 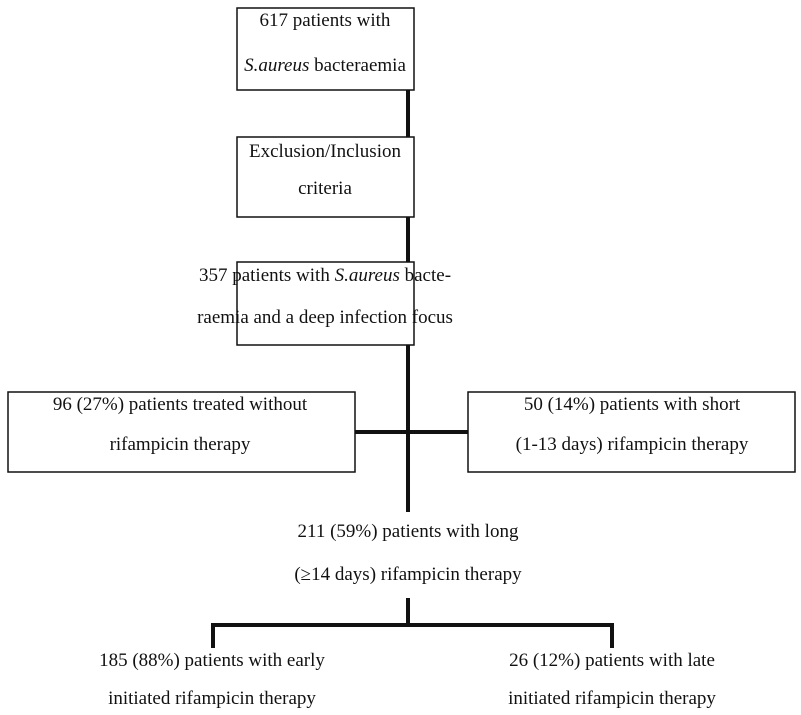 I want to click on node-line: 617 patients with, so click(x=325, y=20).